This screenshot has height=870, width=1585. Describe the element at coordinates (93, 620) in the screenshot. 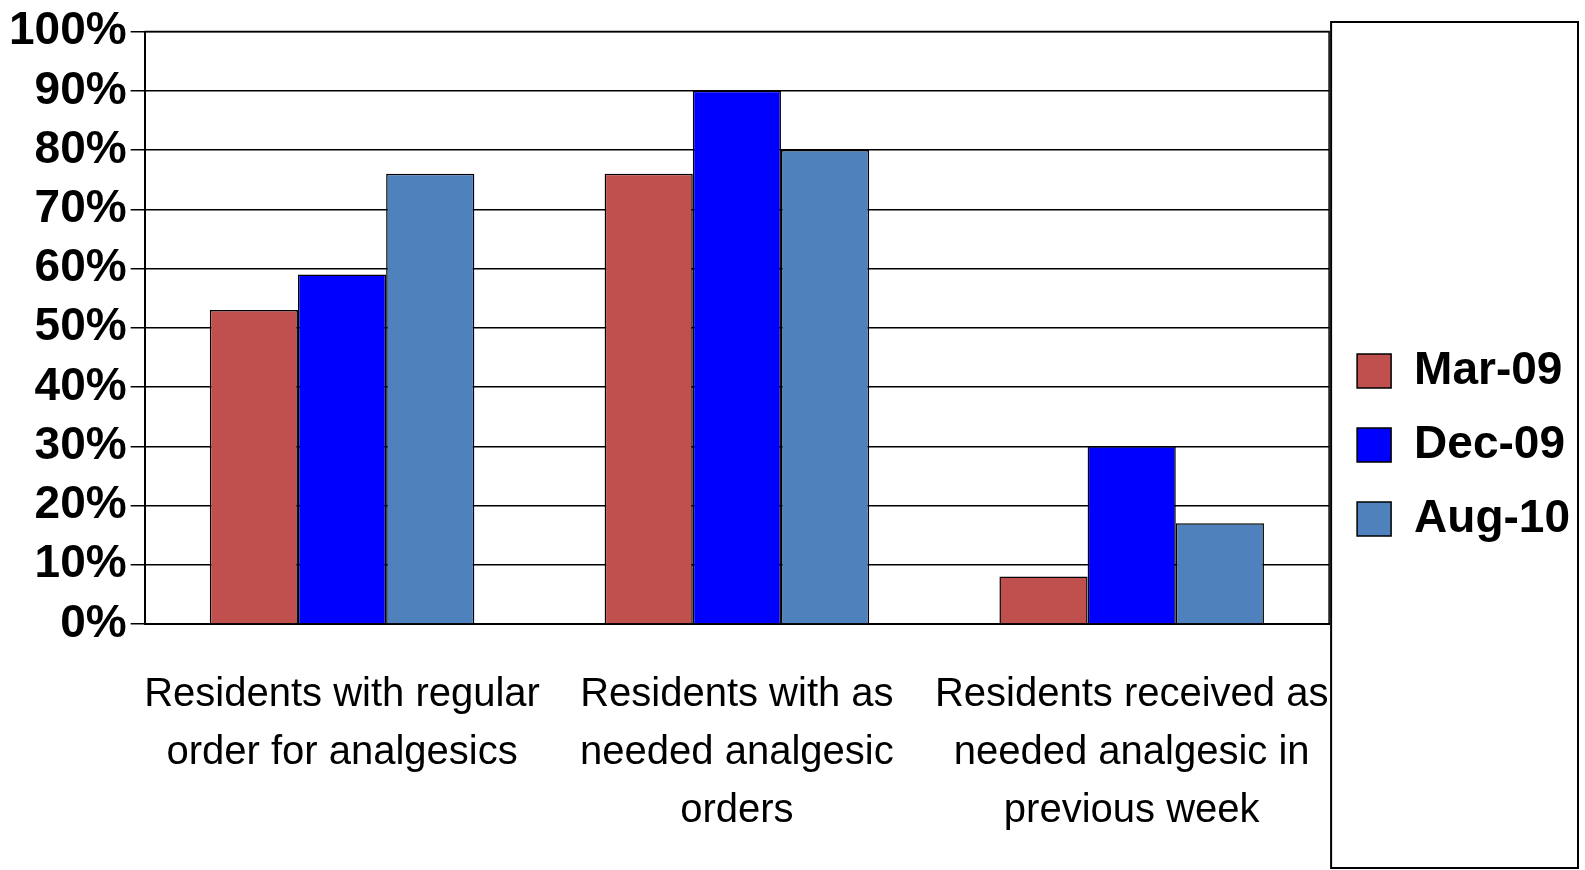

I see `y-tick-label: 0%` at that location.